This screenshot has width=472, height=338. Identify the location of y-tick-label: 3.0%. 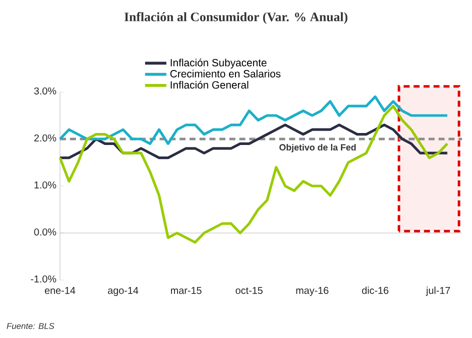
(45, 90).